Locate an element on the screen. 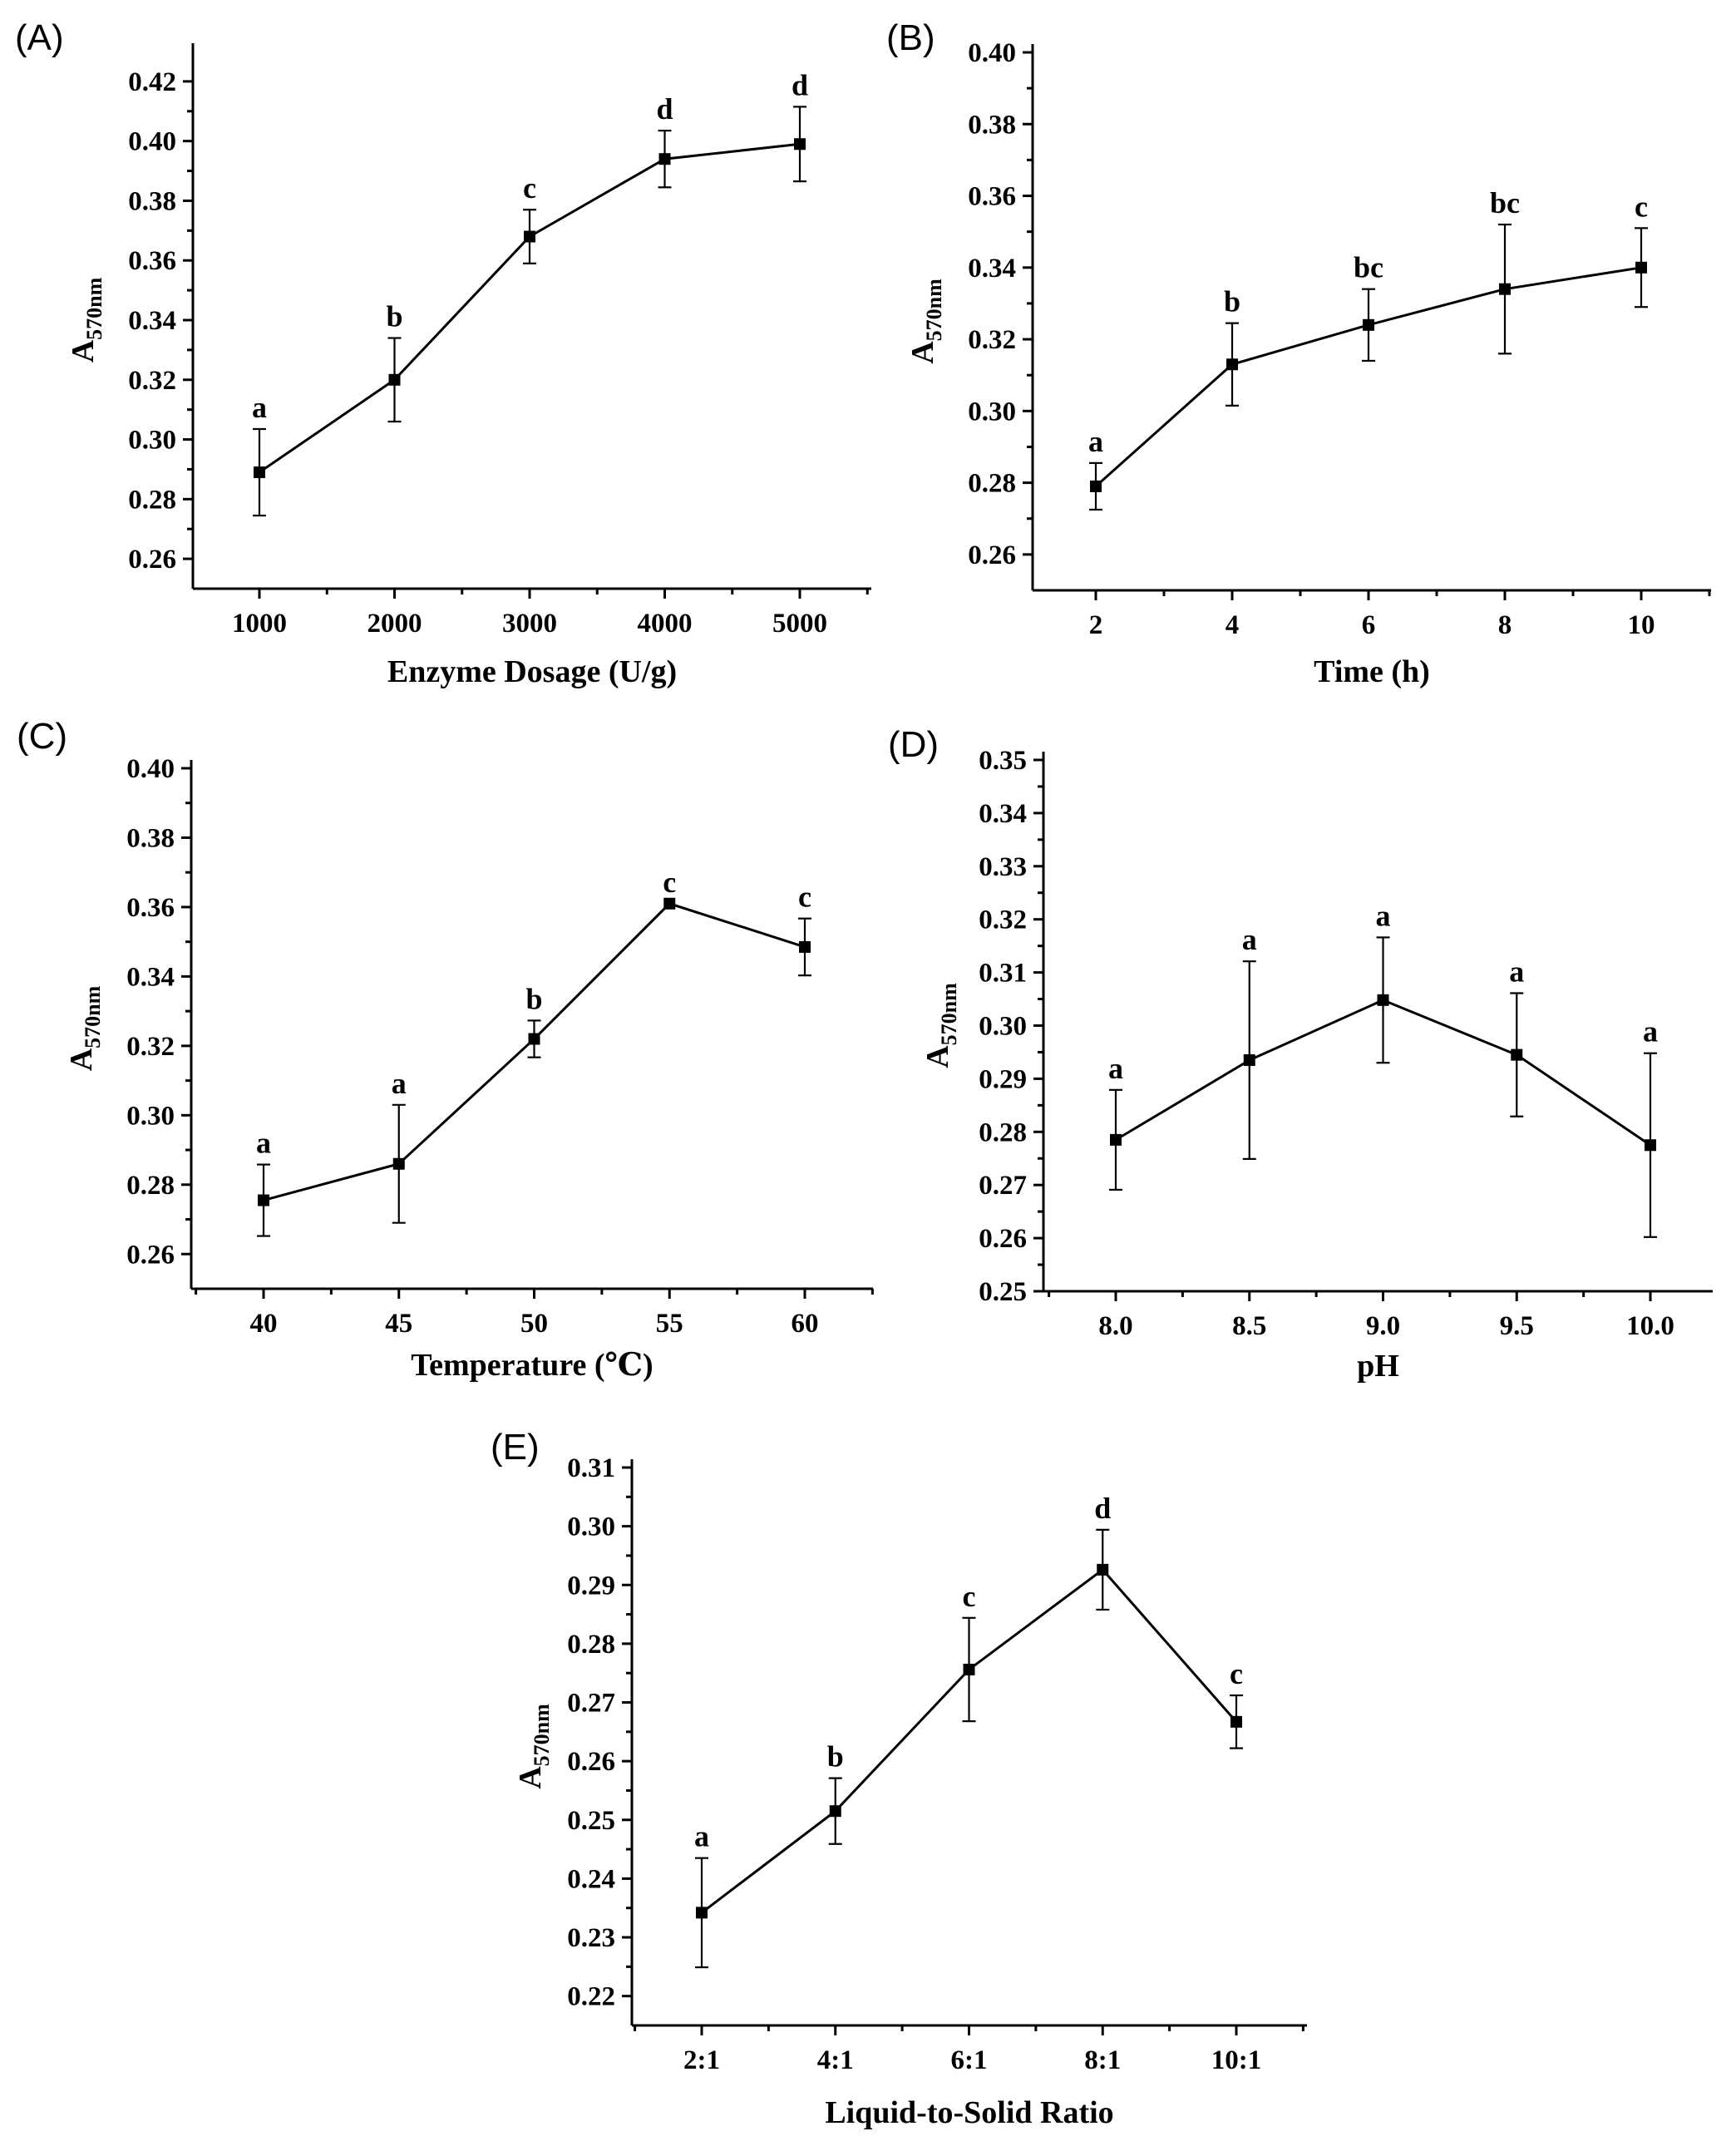 This screenshot has height=2141, width=1736. y-tick-label: 0.36 is located at coordinates (151, 908).